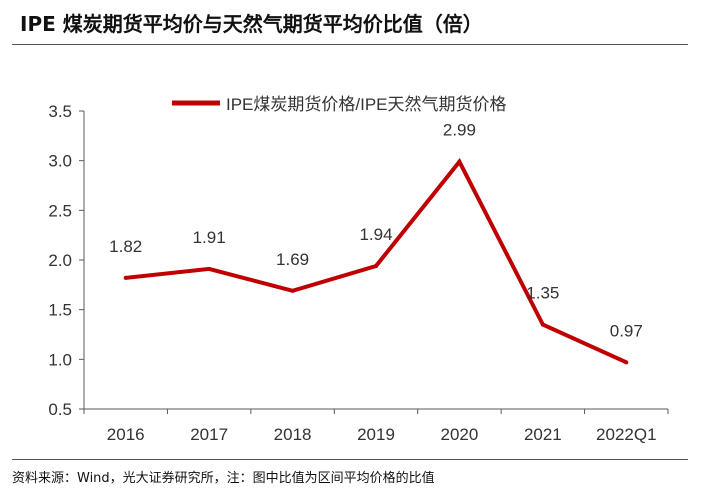 The width and height of the screenshot is (704, 495). I want to click on x-axis: 2016 2017 2018 2019 2020 2021 2022Q1, so click(376, 426).